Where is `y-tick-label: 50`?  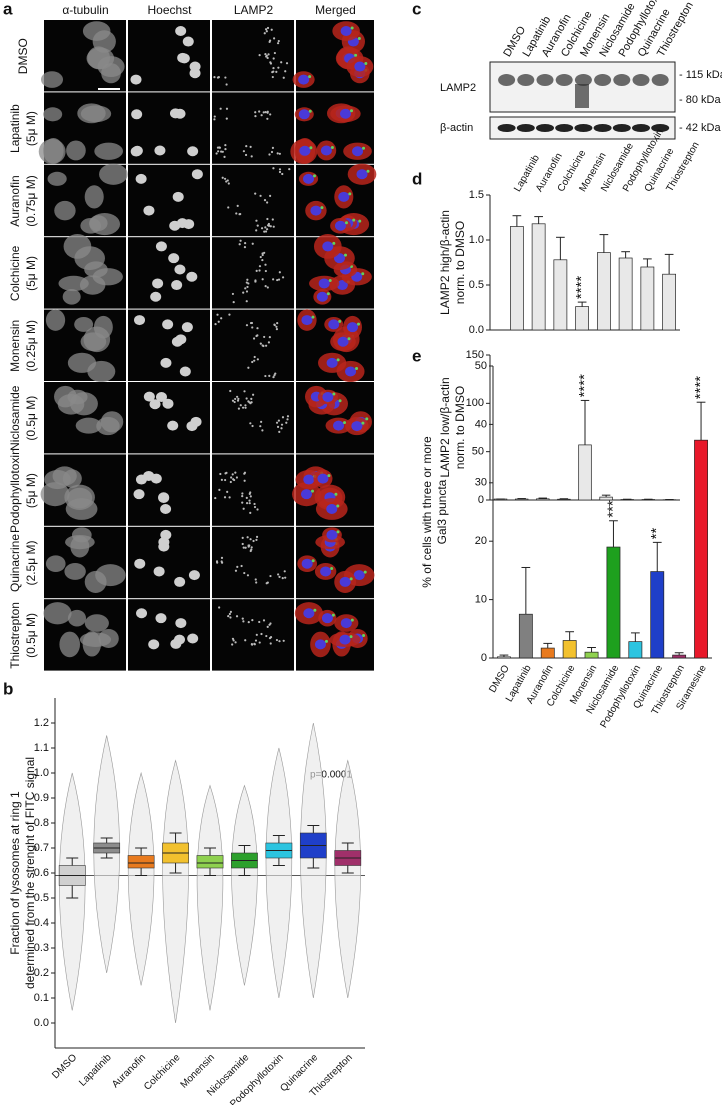
y-tick-label: 50 is located at coordinates (481, 366).